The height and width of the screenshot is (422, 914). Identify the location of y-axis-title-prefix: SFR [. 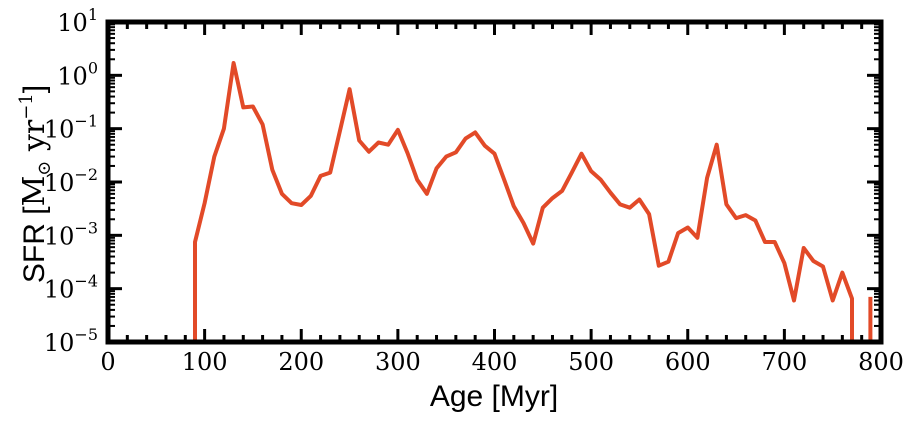
(34, 244).